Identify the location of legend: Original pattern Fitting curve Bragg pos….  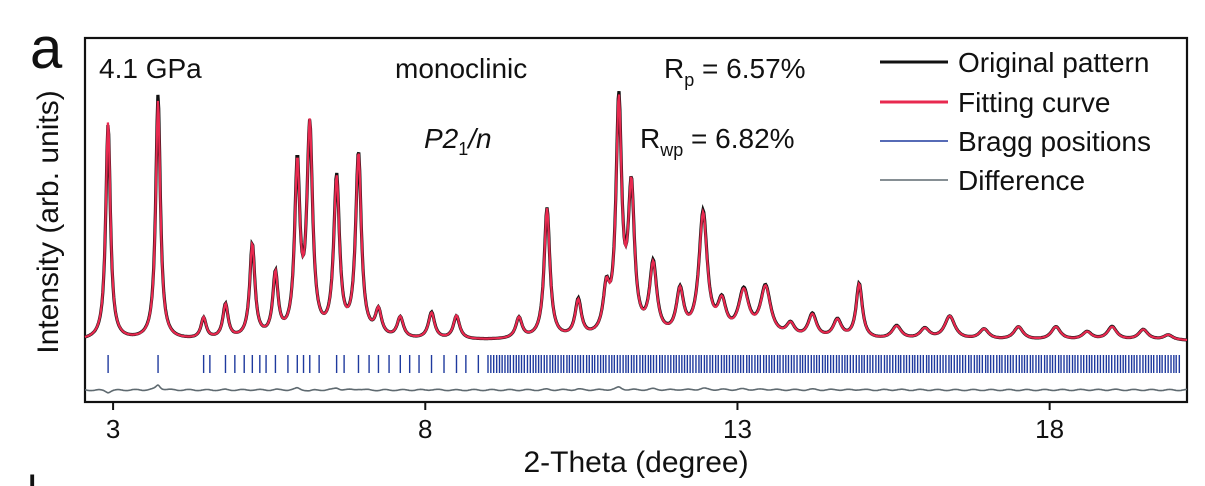
(1015, 121).